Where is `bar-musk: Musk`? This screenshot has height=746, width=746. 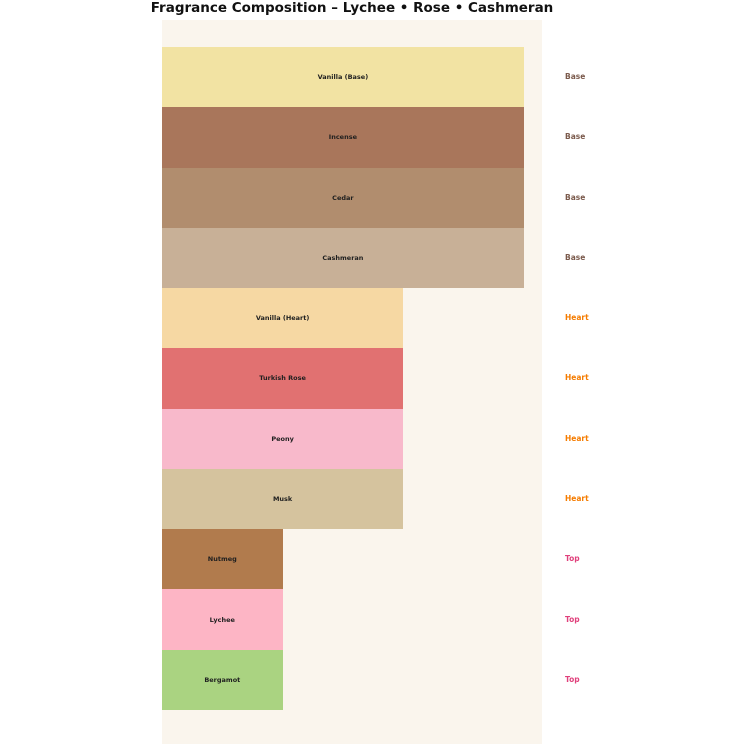 bar-musk: Musk is located at coordinates (283, 499).